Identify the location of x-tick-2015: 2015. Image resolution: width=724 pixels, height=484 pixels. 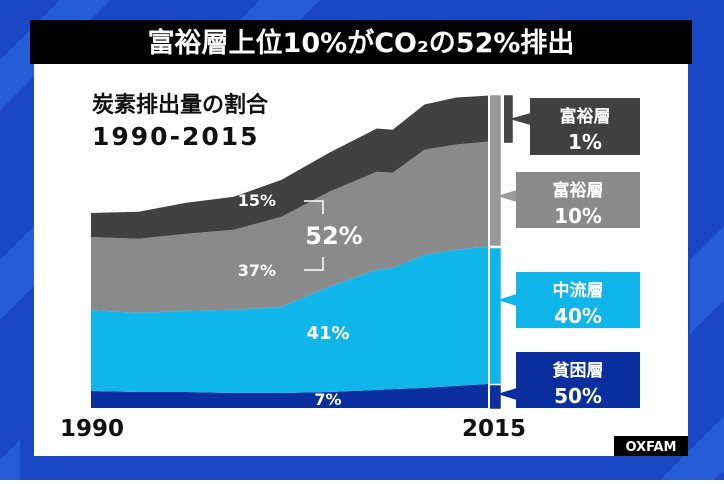
(494, 429).